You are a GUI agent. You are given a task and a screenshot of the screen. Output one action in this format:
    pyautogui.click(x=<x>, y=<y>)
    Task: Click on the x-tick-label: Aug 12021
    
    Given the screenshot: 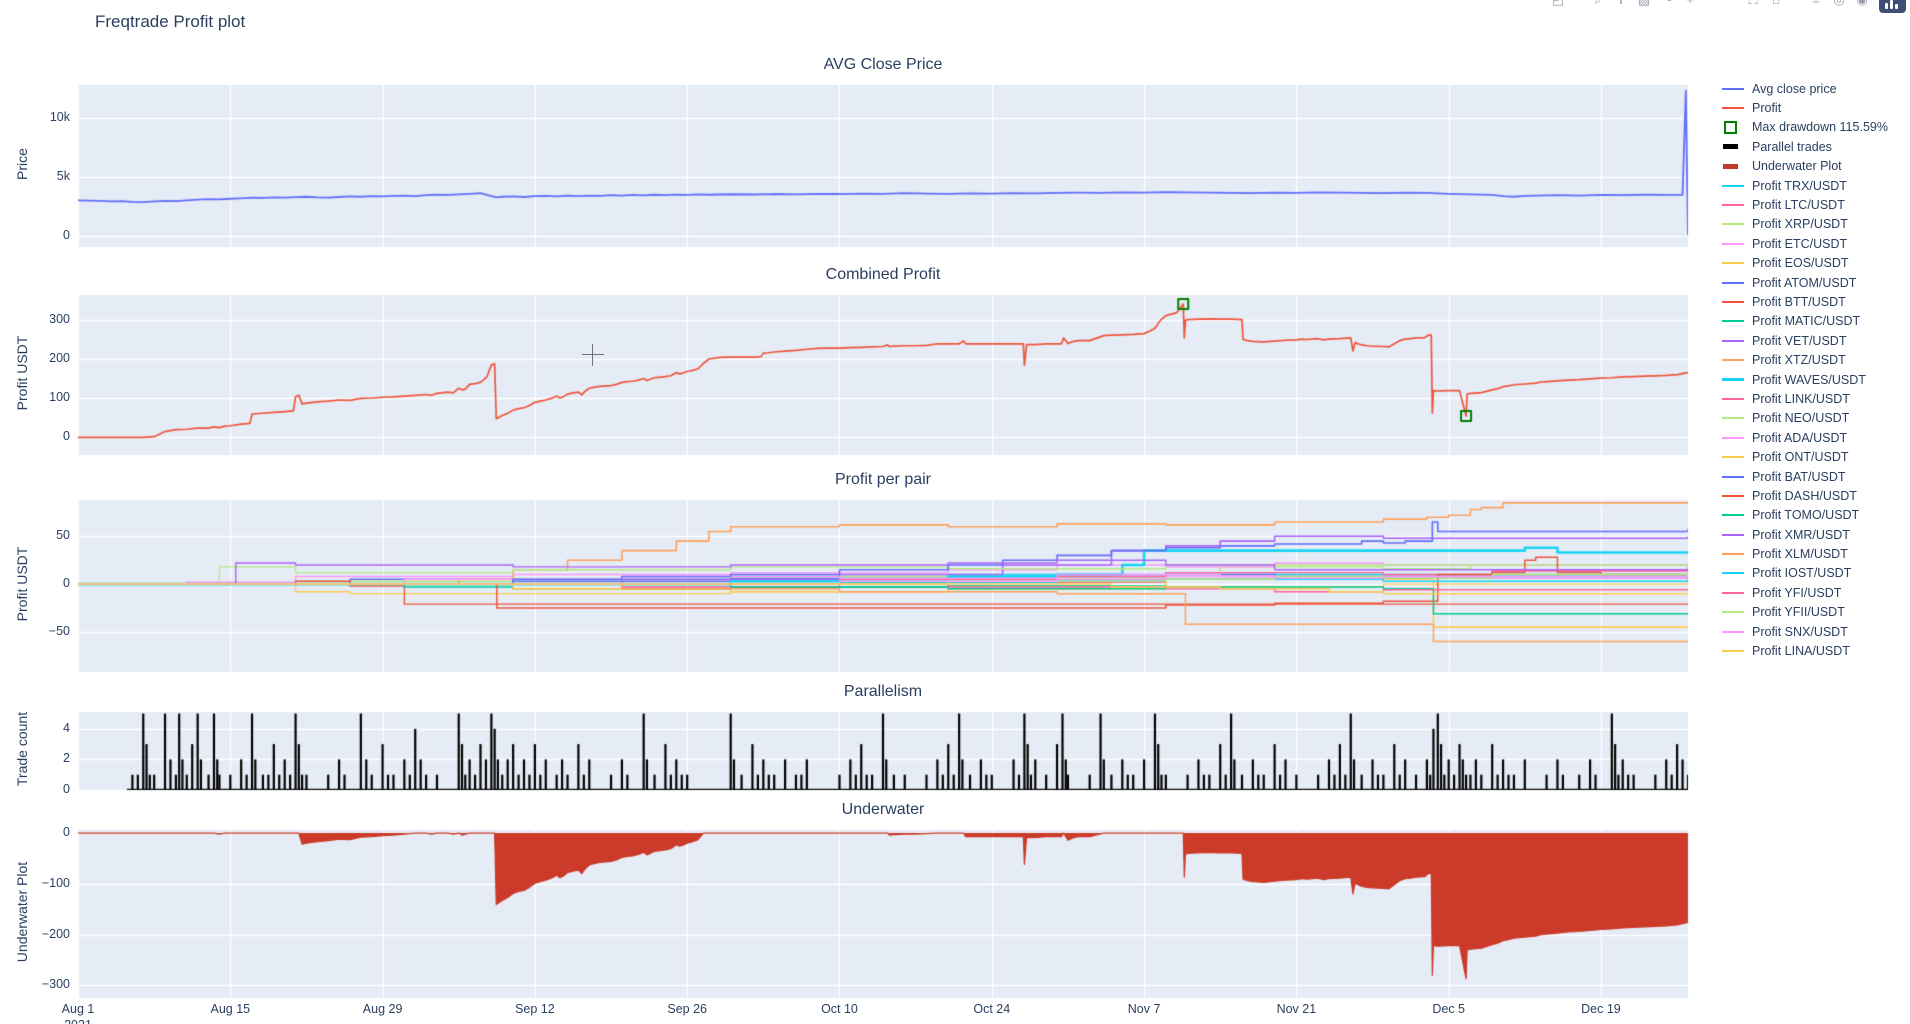 What is the action you would take?
    pyautogui.click(x=78, y=1013)
    